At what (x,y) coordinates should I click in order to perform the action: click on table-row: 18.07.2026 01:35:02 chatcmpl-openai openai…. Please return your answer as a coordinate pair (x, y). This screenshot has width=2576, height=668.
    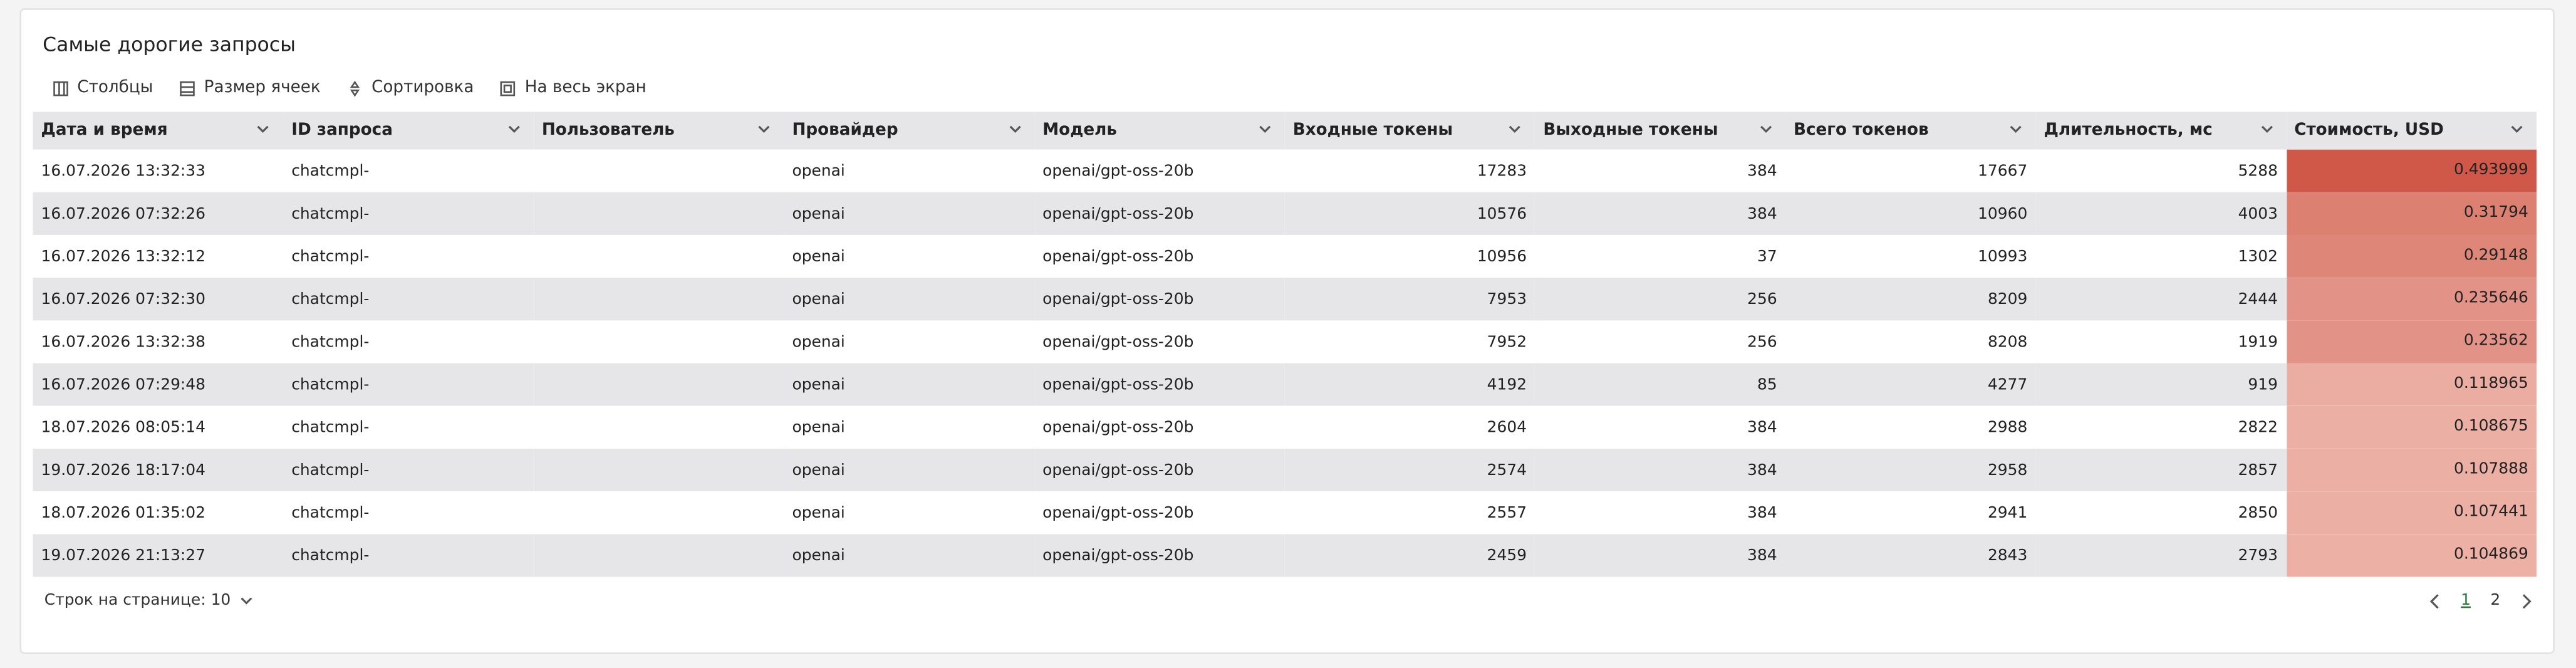
    Looking at the image, I should click on (1285, 513).